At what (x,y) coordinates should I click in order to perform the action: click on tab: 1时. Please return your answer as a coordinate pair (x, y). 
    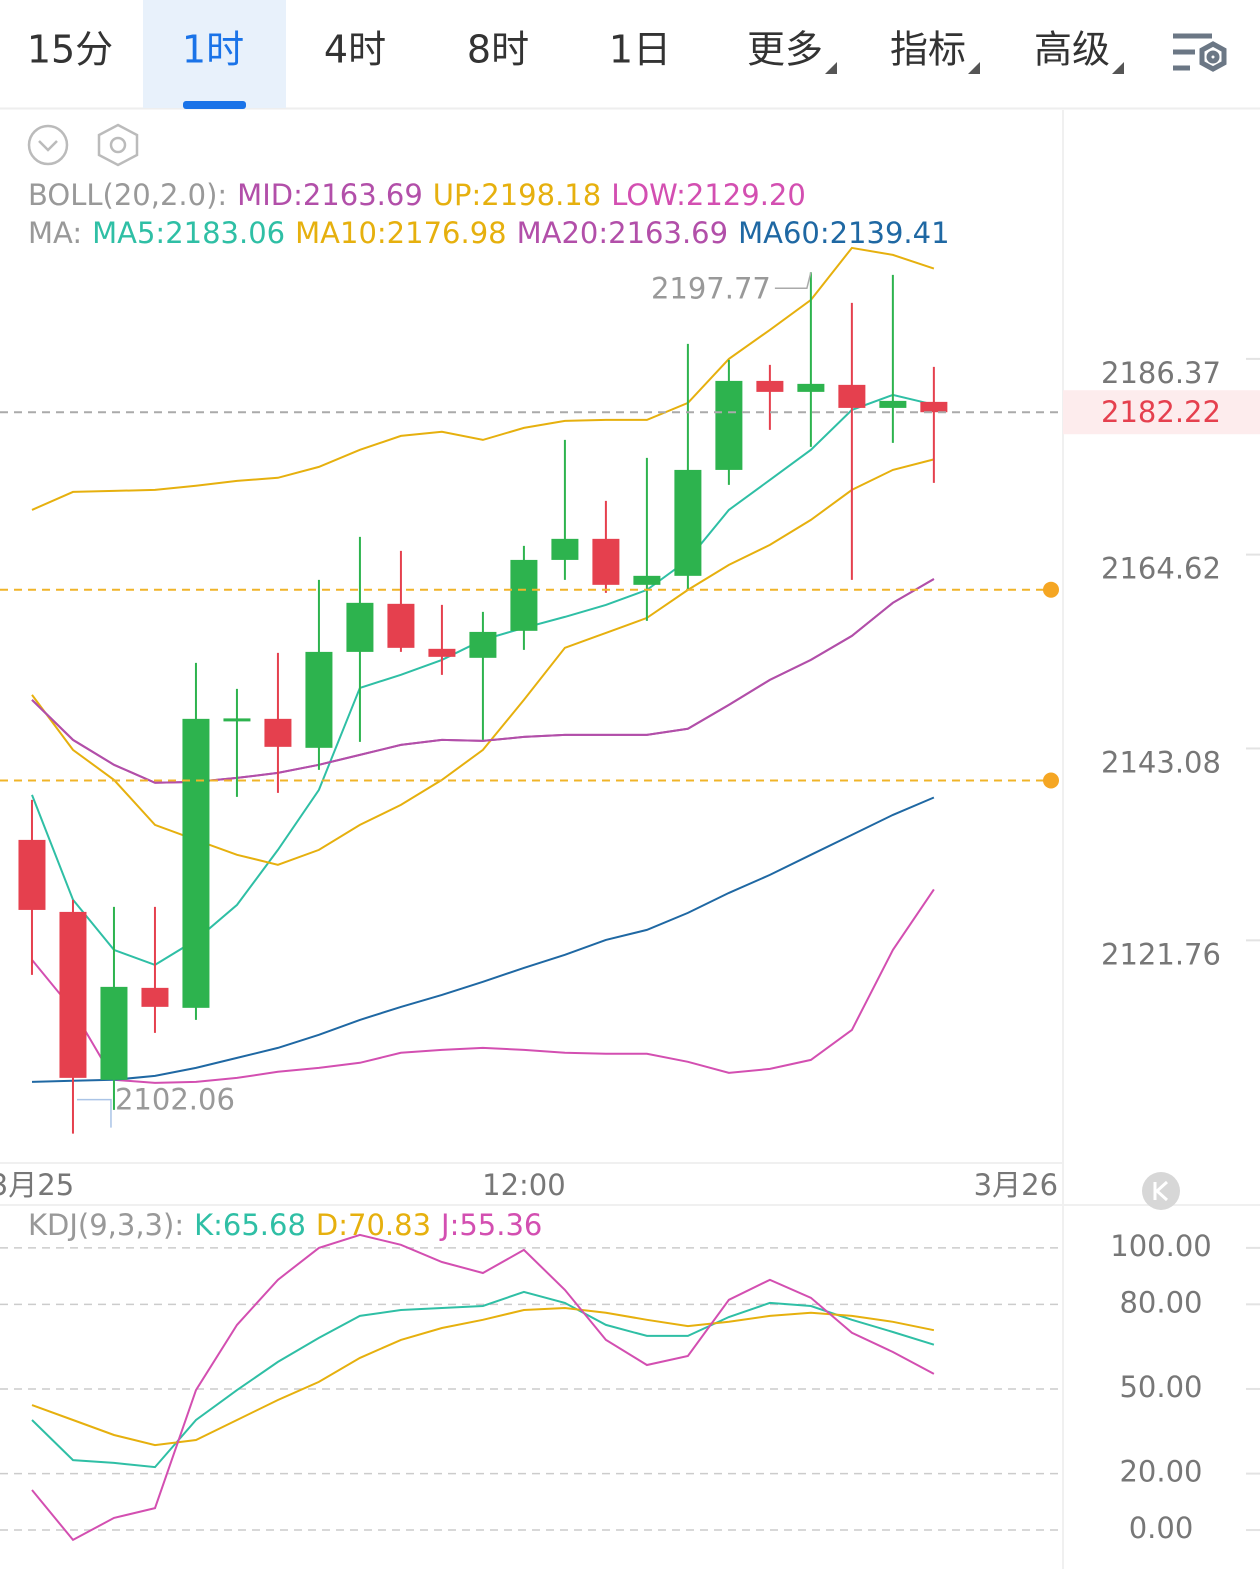
    Looking at the image, I should click on (213, 50).